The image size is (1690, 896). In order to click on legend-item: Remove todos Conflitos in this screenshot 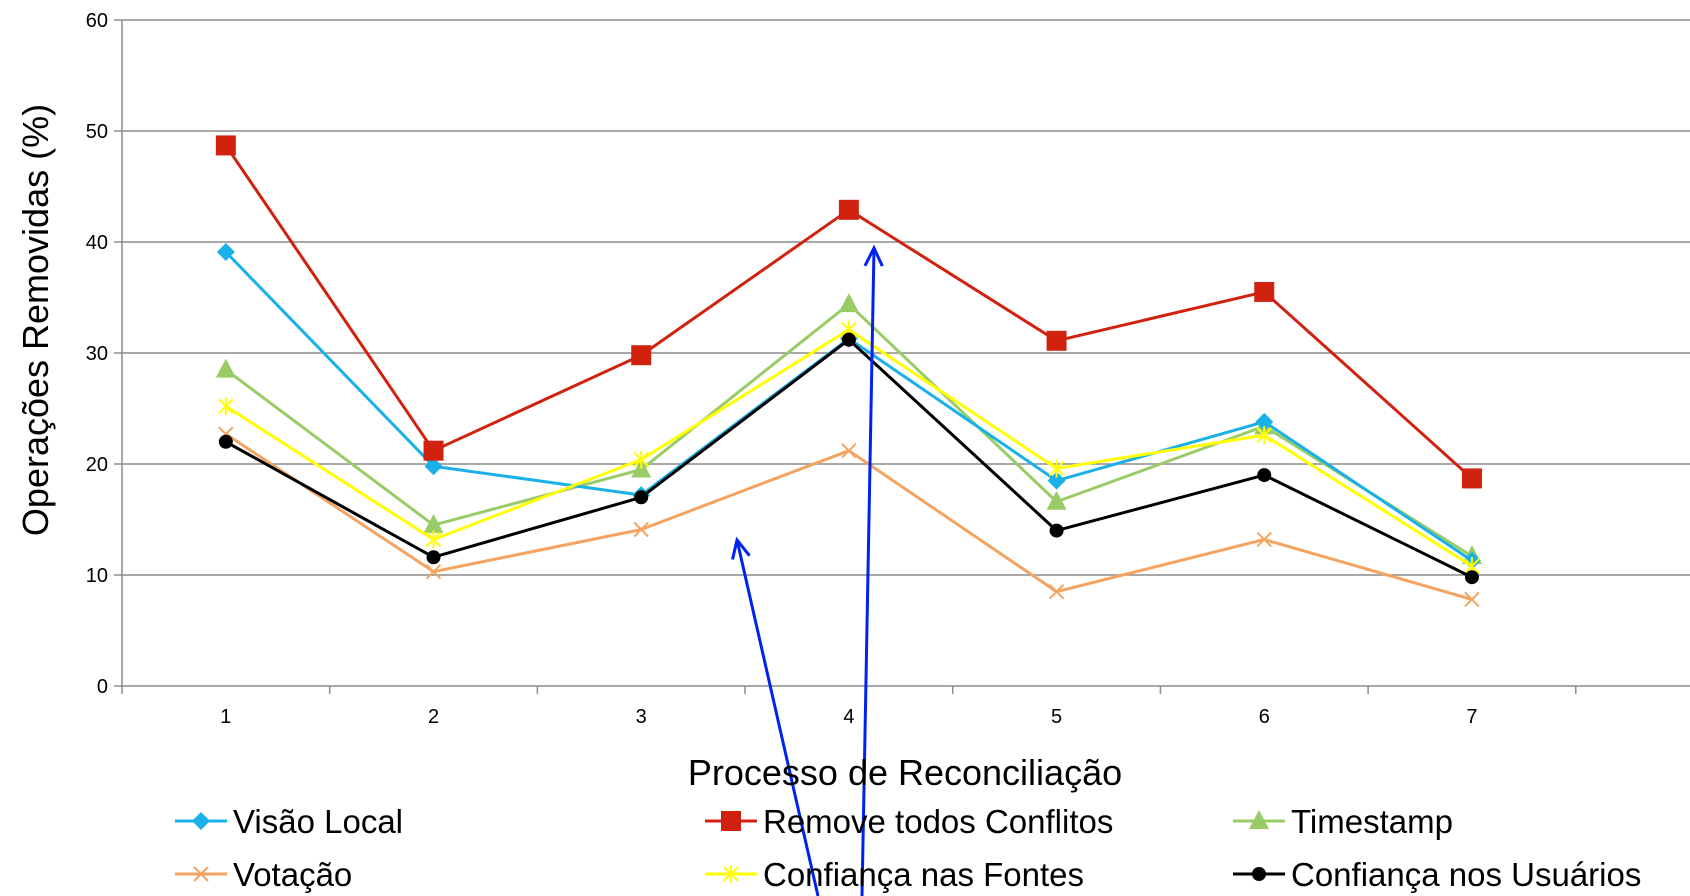, I will do `click(909, 821)`.